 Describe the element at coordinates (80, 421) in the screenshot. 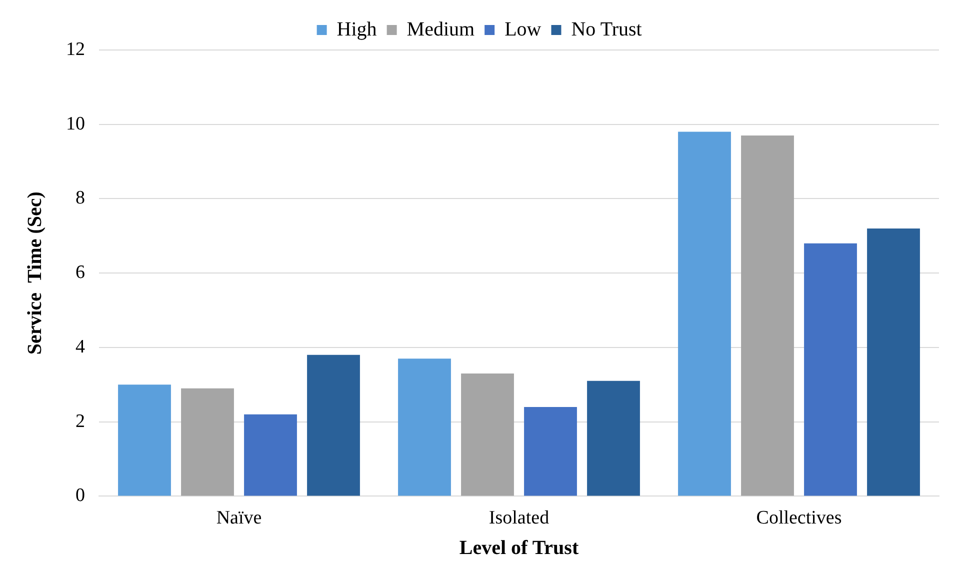

I see `y-tick-label: 2` at that location.